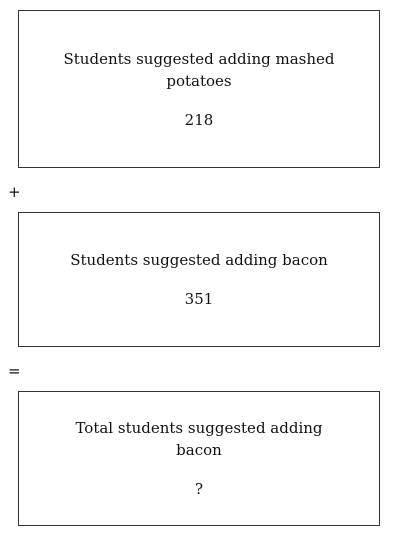 The height and width of the screenshot is (537, 400). I want to click on total-label: Total students suggested adding bacon, so click(199, 439).